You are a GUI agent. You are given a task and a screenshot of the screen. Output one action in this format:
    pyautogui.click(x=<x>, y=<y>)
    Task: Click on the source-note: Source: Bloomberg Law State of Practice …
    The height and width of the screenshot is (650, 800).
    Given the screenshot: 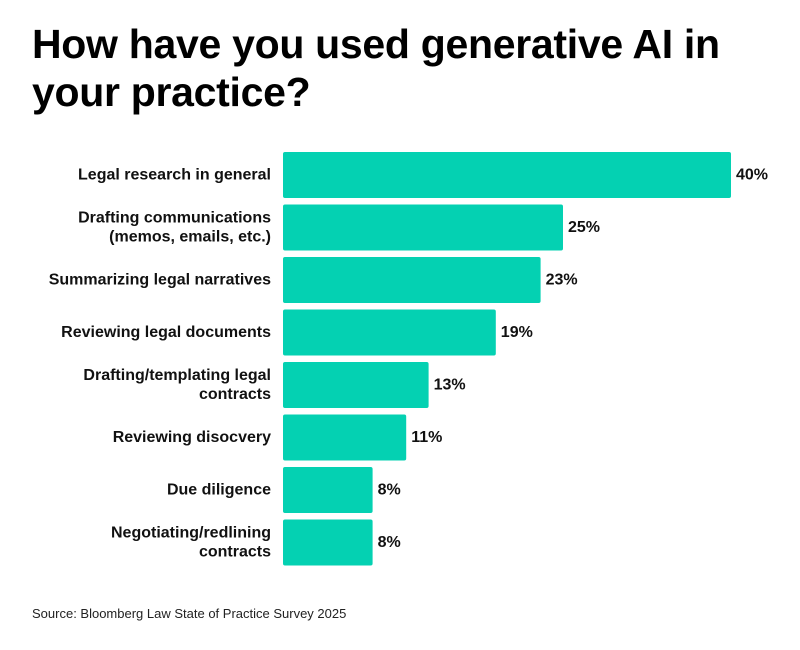 What is the action you would take?
    pyautogui.click(x=189, y=613)
    